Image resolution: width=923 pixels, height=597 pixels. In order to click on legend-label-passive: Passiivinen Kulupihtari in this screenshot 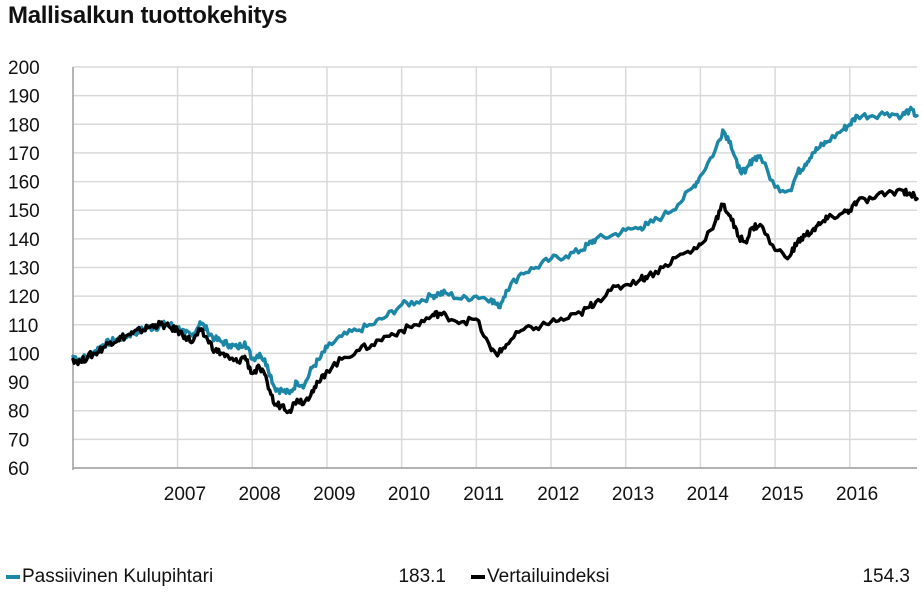, I will do `click(118, 576)`.